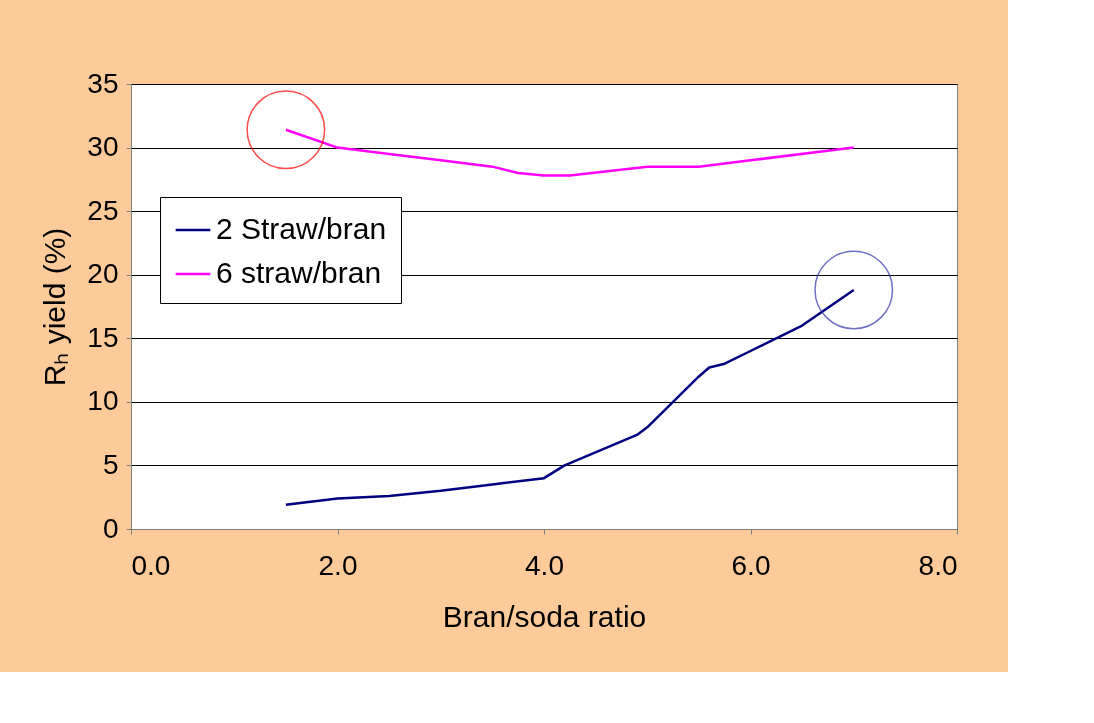 This screenshot has width=1094, height=723. I want to click on x-tick-label: 6.0, so click(751, 565).